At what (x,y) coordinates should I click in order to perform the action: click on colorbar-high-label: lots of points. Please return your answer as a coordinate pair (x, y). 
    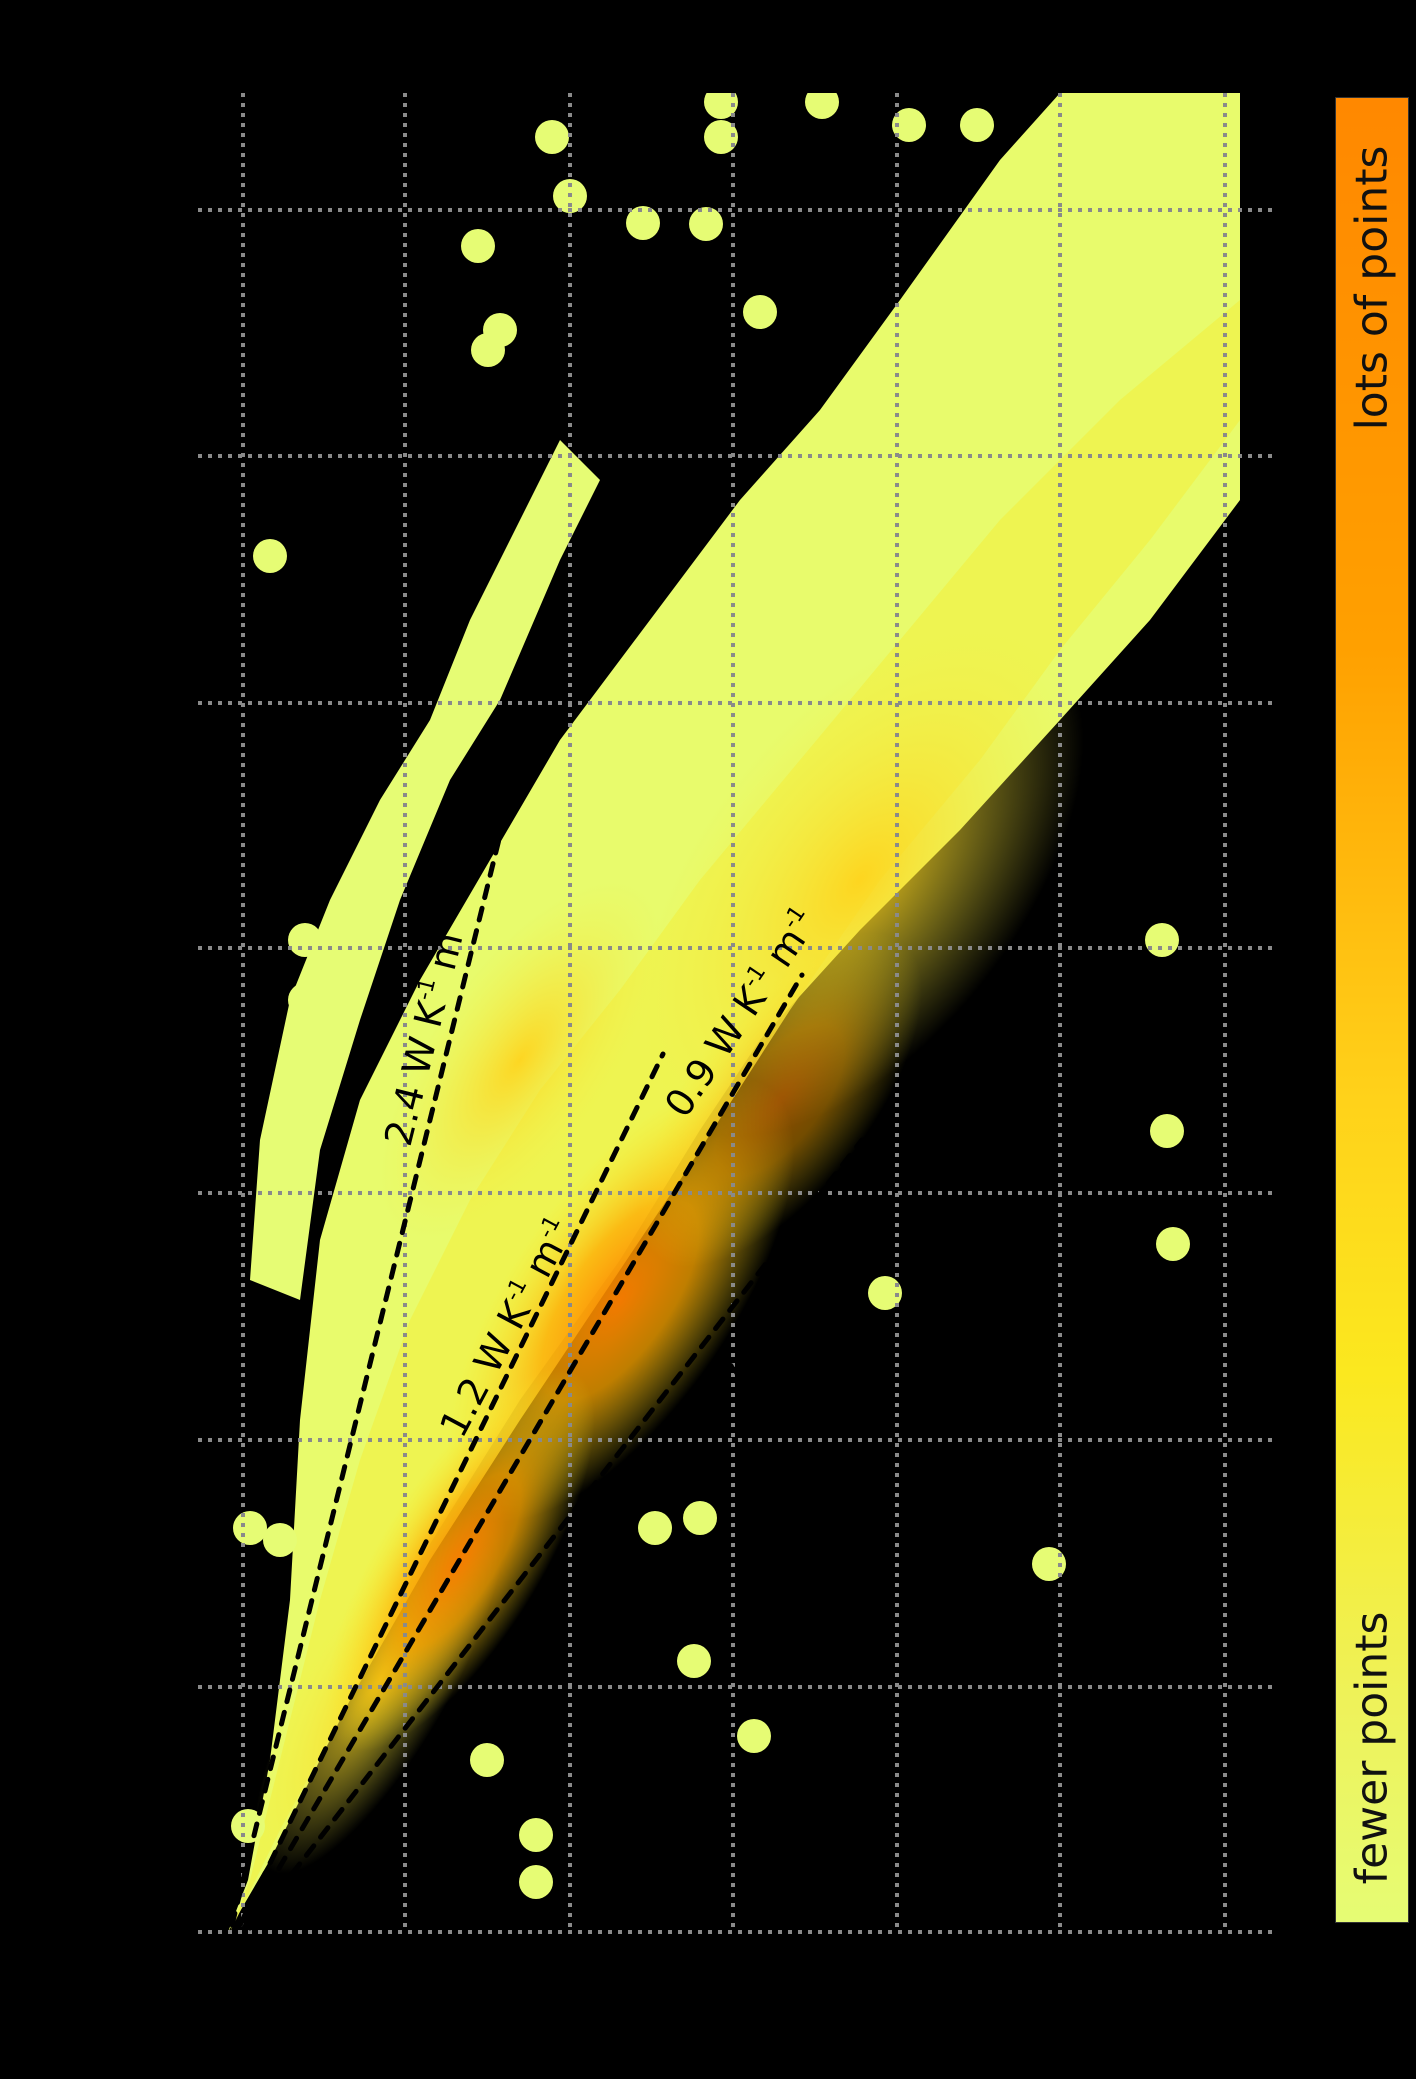
    Looking at the image, I should click on (1372, 288).